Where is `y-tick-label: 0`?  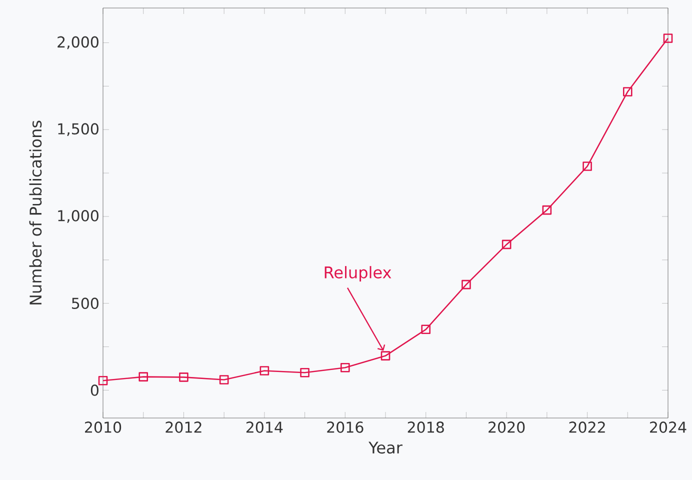
y-tick-label: 0 is located at coordinates (94, 390).